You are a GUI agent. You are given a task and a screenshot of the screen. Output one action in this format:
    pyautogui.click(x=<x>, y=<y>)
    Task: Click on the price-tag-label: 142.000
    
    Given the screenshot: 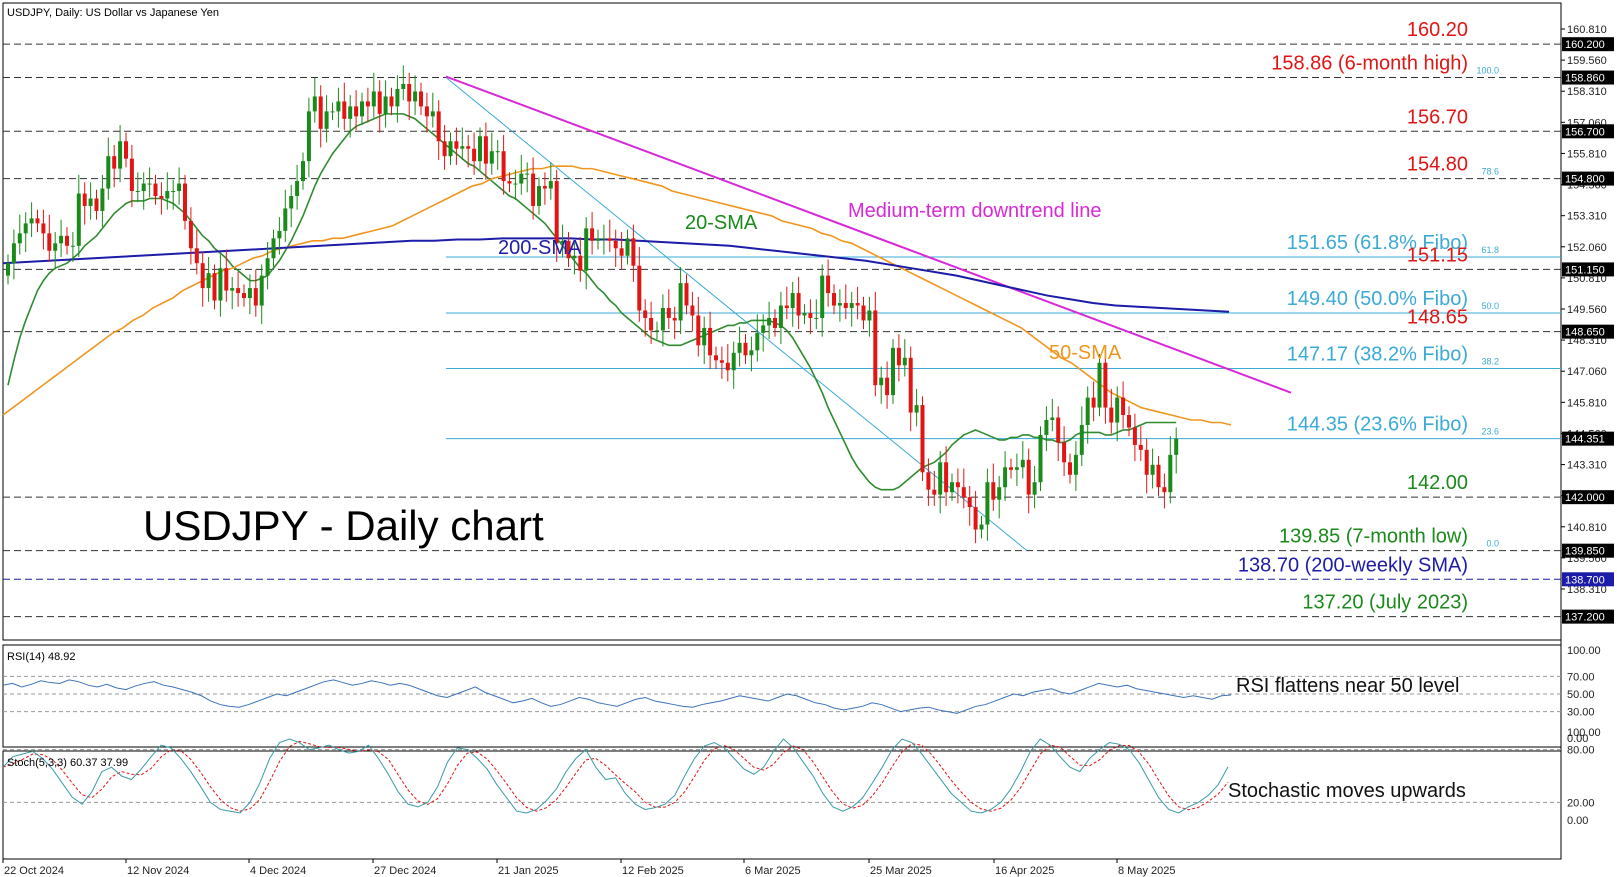 What is the action you would take?
    pyautogui.click(x=1585, y=498)
    